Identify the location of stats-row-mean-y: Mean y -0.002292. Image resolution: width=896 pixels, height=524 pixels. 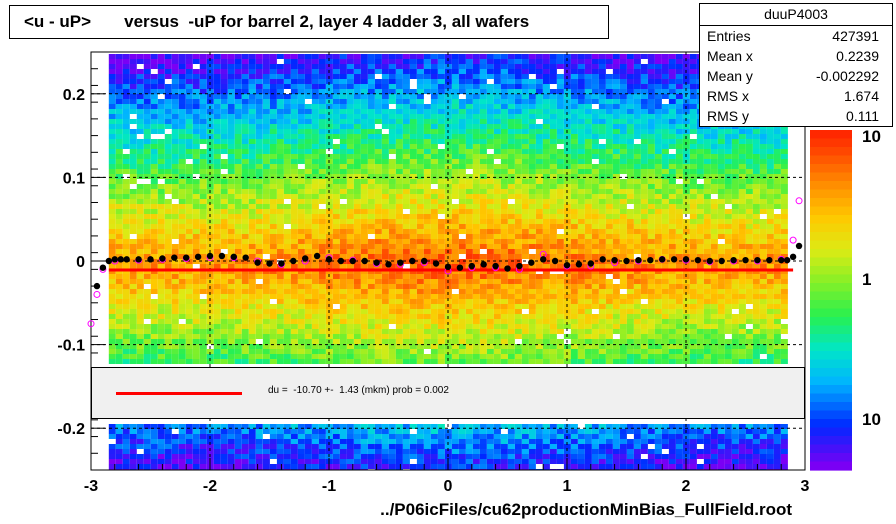
(796, 76).